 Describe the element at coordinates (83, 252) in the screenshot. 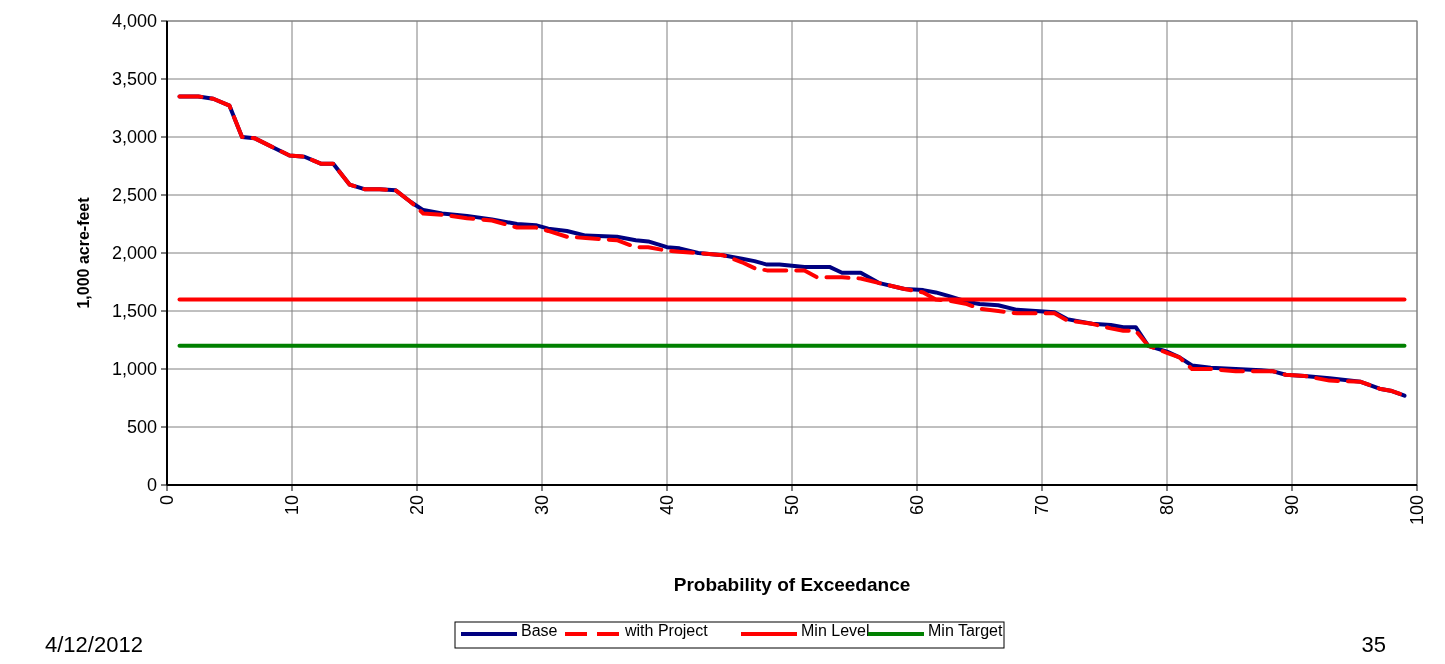

I see `y-axis-title: 1,000 acre-feet` at that location.